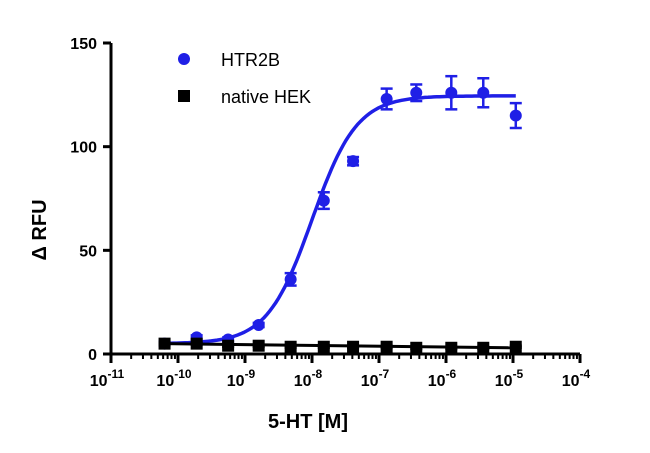 The height and width of the screenshot is (453, 650). What do you see at coordinates (184, 59) in the screenshot?
I see `legend-marker-htr2b` at bounding box center [184, 59].